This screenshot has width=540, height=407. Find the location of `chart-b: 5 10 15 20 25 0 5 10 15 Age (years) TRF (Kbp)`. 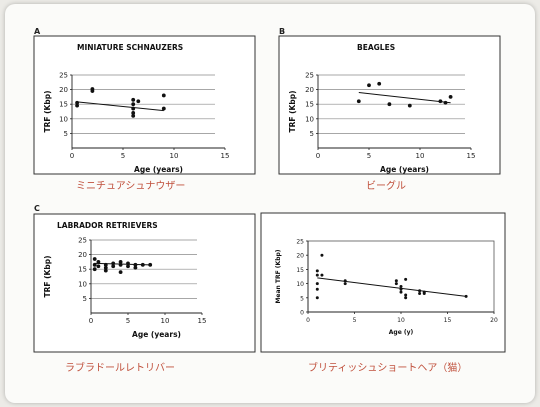

chart-b: 5 10 15 20 25 0 5 10 15 Age (years) TRF (Kbp) is located at coordinates (381, 123).